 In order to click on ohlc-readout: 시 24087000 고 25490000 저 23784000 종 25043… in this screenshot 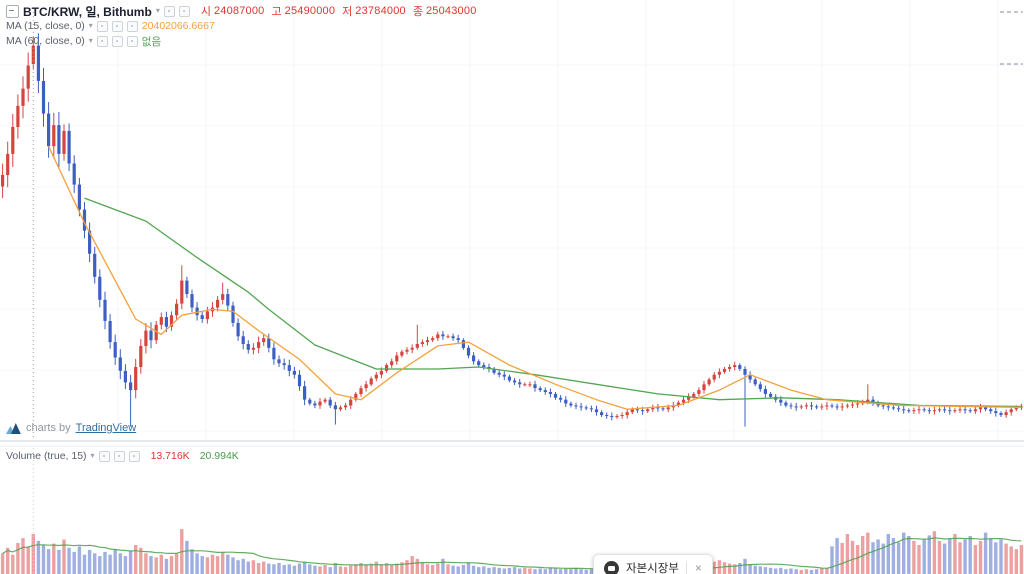, I will do `click(335, 11)`.